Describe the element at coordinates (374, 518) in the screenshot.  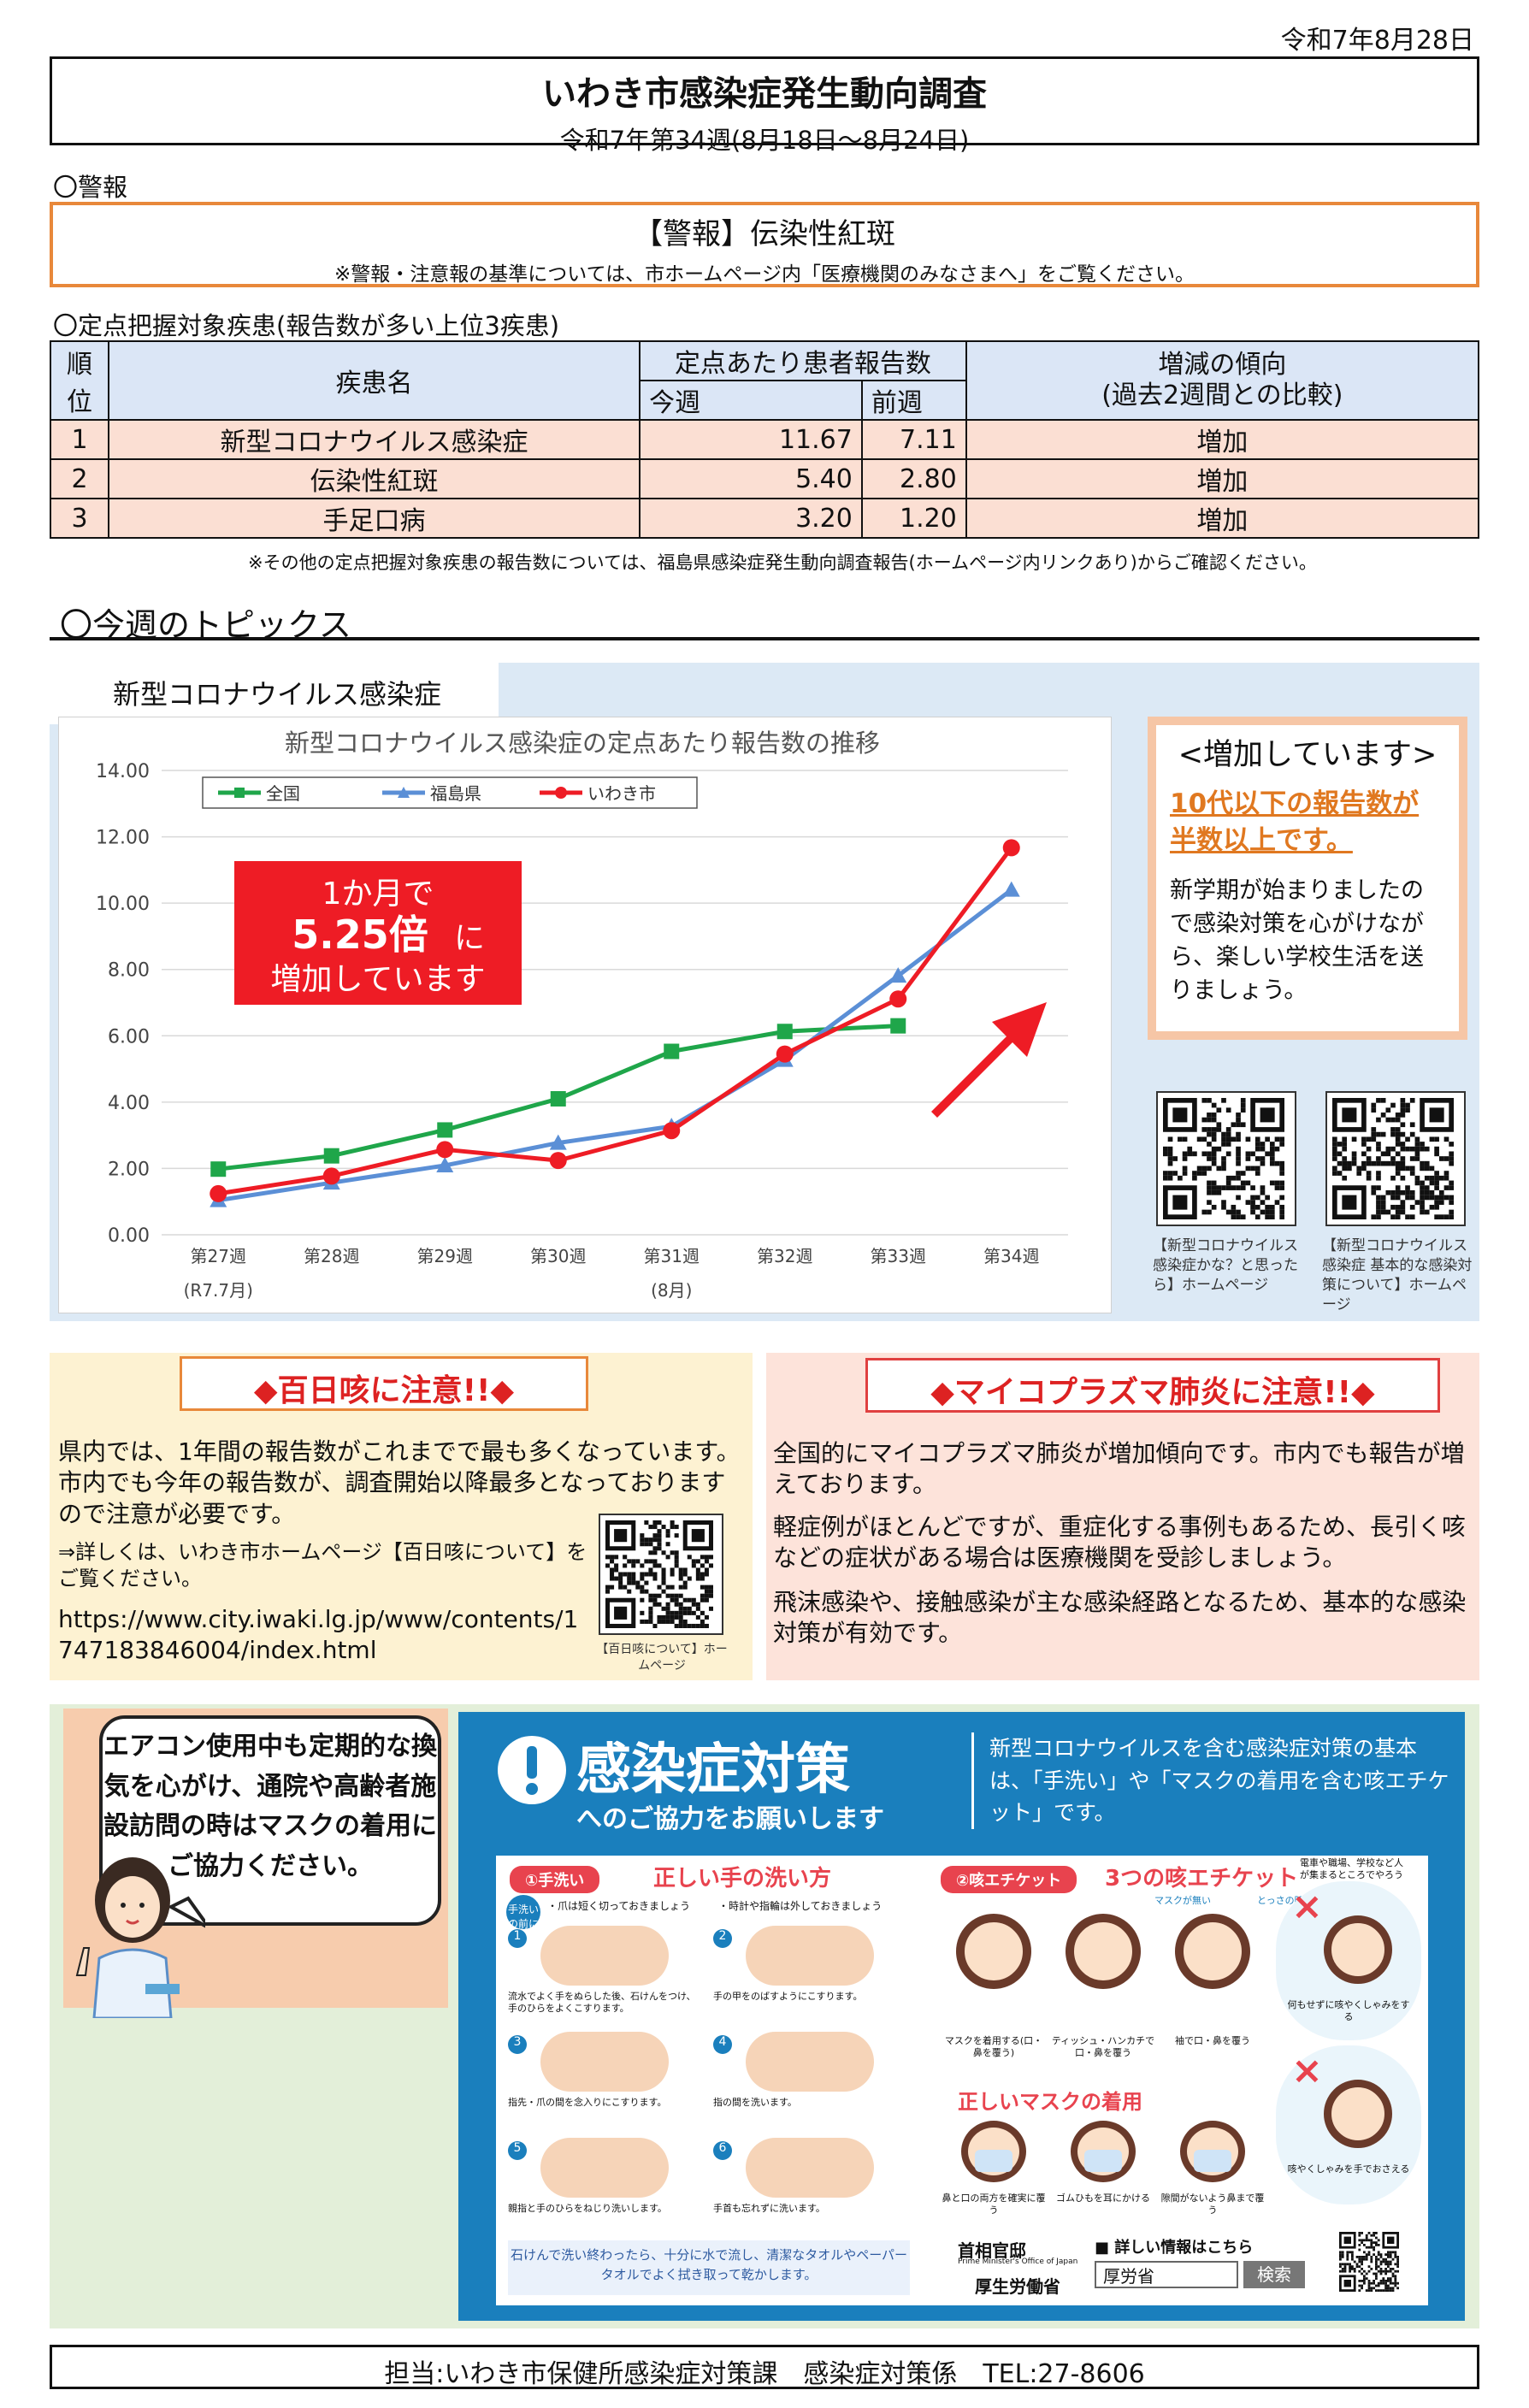
I see `disease-cell: 手足口病` at that location.